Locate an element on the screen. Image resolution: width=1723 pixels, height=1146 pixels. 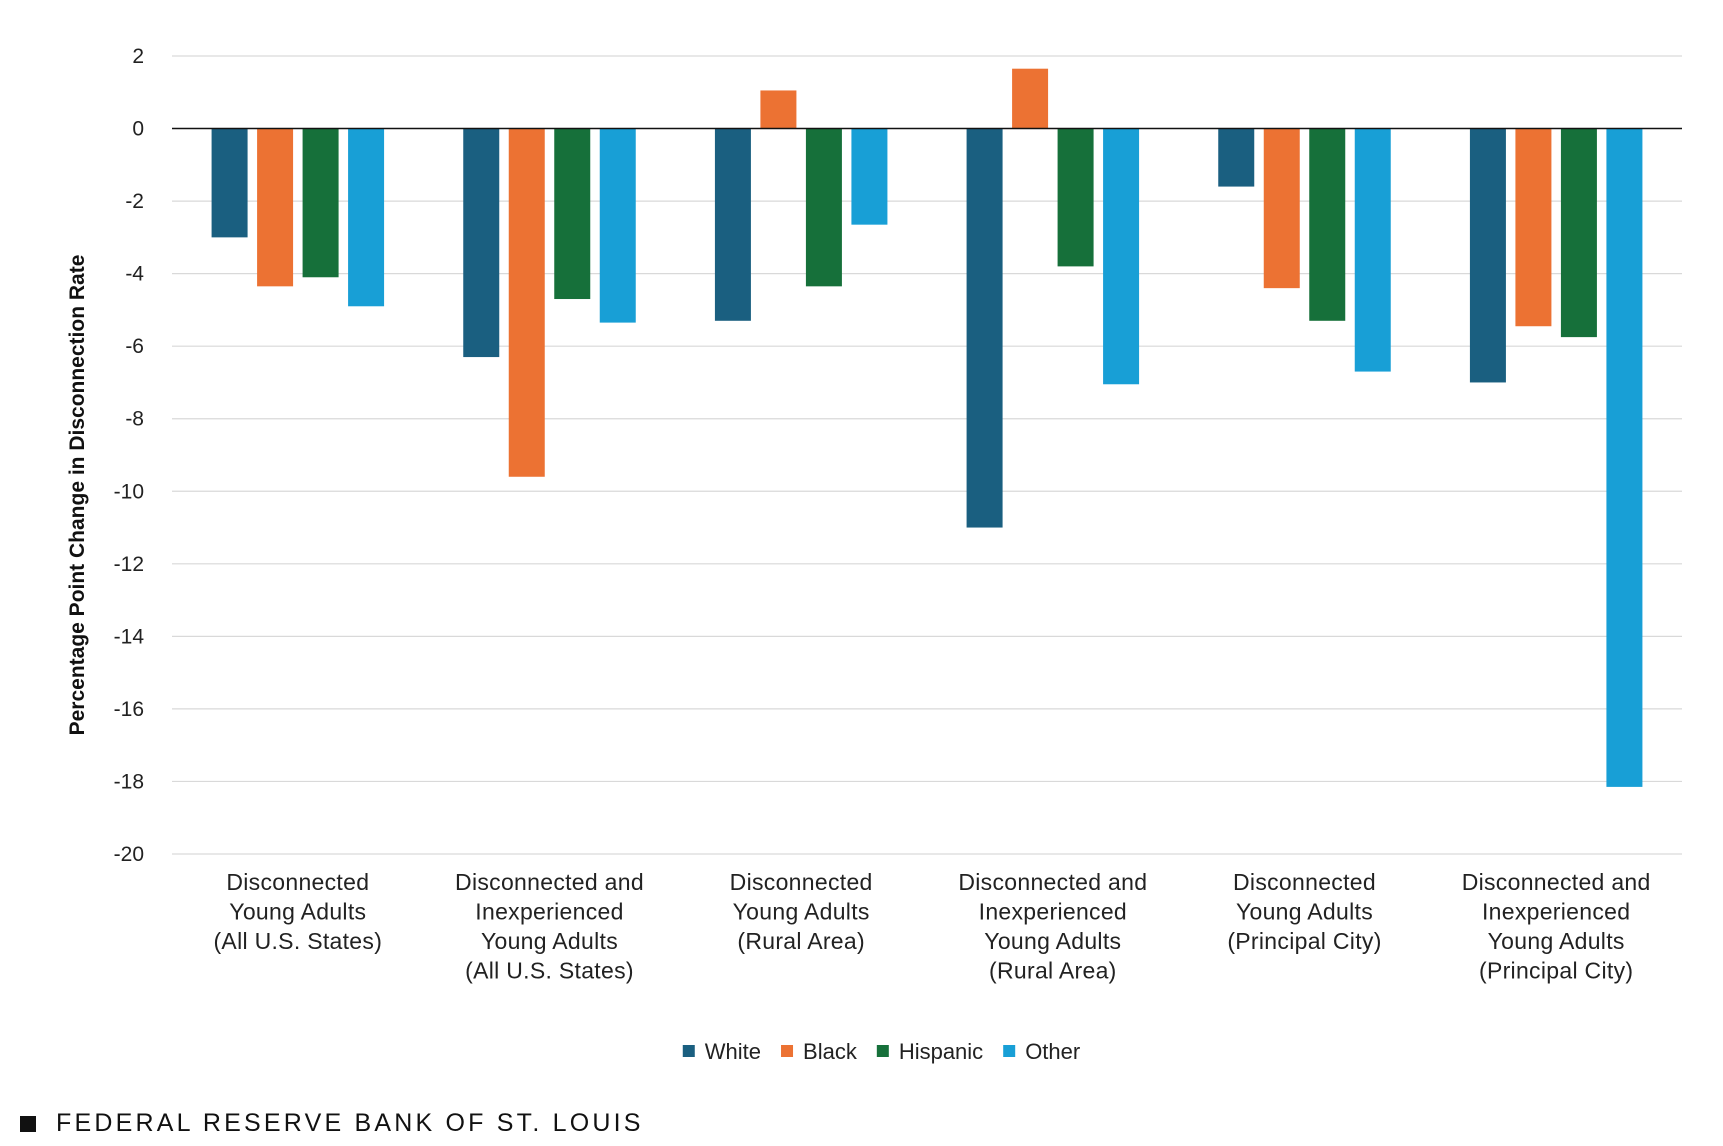
y-tick-label: -16 is located at coordinates (129, 709).